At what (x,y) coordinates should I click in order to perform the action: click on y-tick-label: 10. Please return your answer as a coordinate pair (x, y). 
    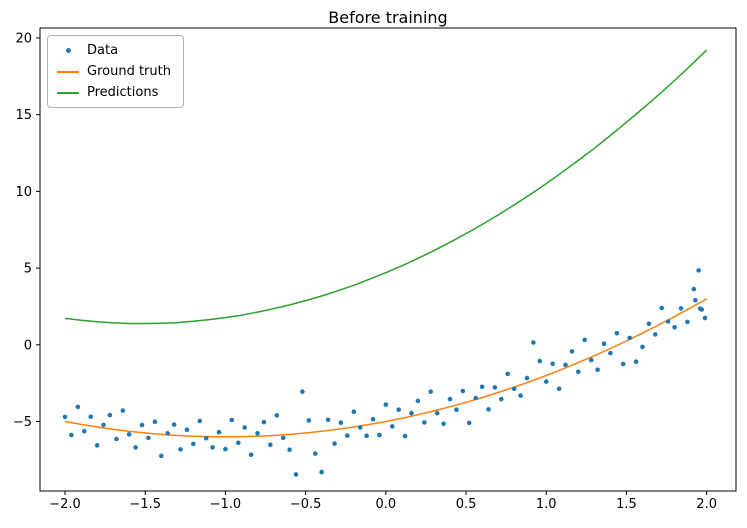
    Looking at the image, I should click on (23, 192).